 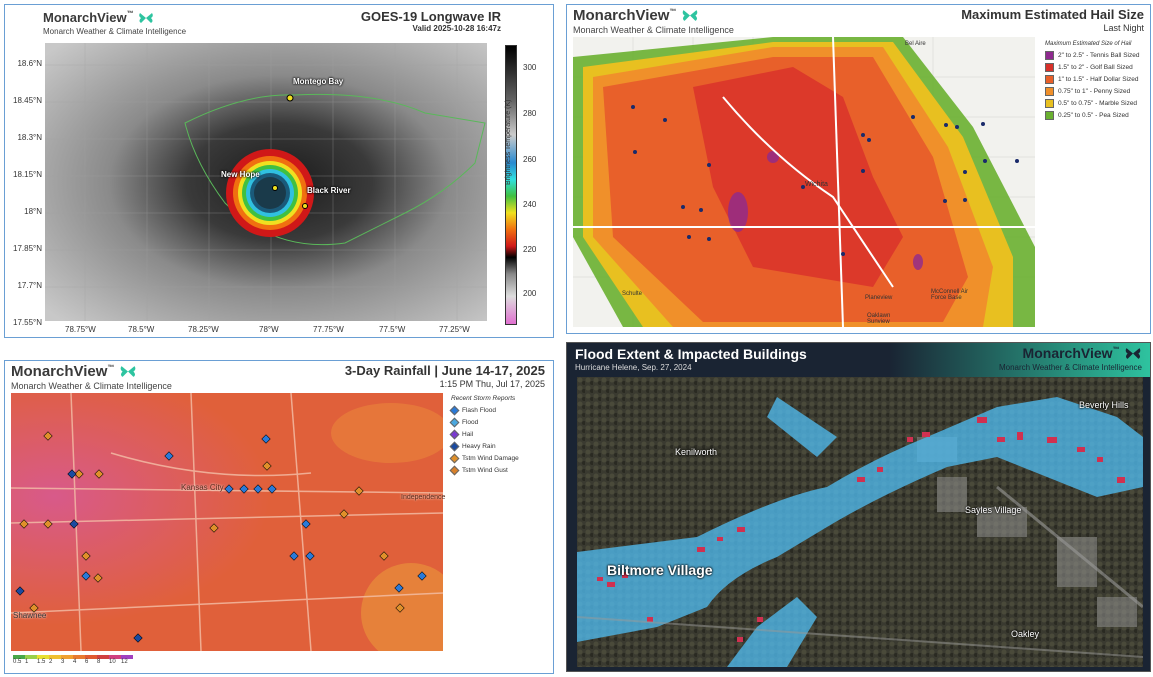 I want to click on colorbar-tick: 300, so click(x=530, y=67).